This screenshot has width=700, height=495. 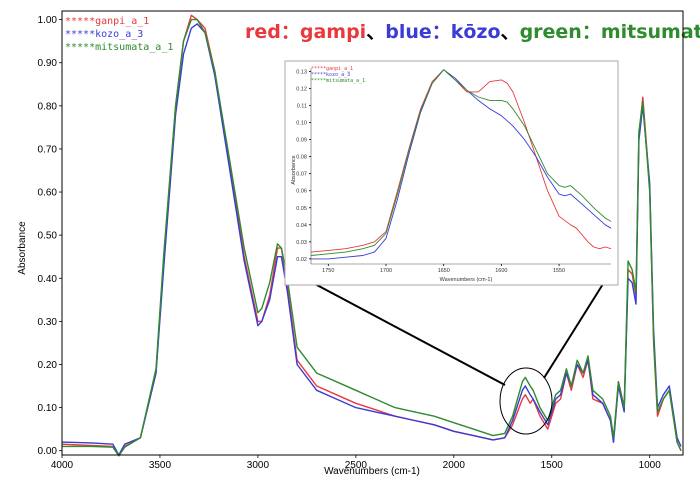 I want to click on main-y-tick-label: 0.00, so click(x=48, y=451).